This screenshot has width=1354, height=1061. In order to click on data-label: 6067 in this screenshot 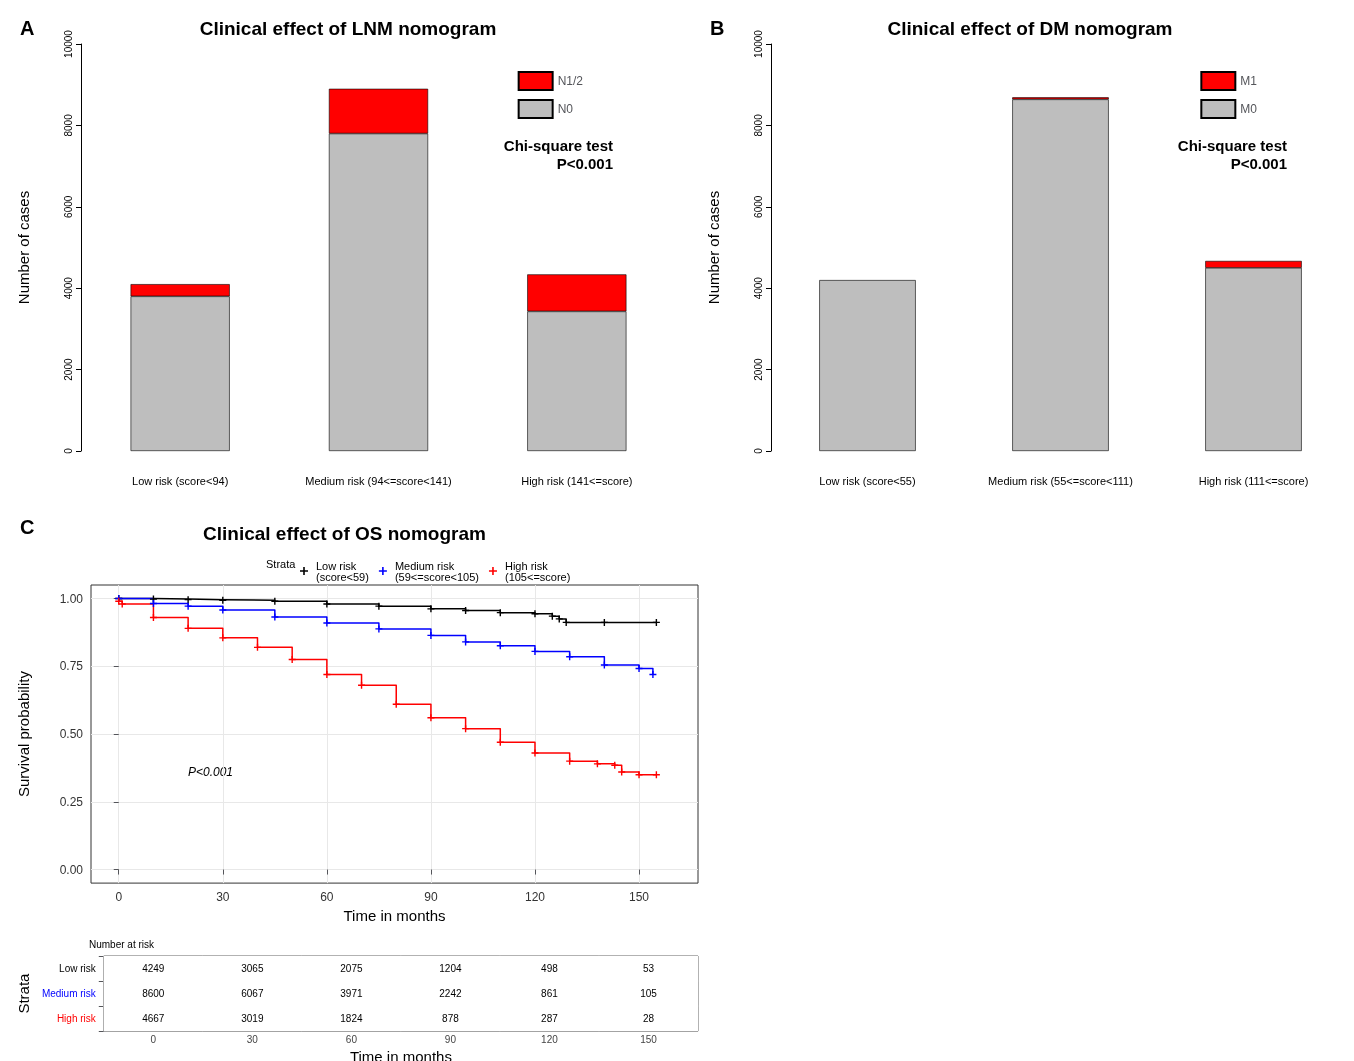, I will do `click(252, 994)`.